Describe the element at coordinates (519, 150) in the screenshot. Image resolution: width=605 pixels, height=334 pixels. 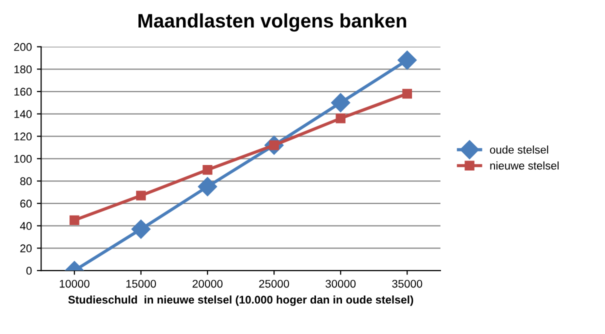
I see `legend-label: oude stelsel` at that location.